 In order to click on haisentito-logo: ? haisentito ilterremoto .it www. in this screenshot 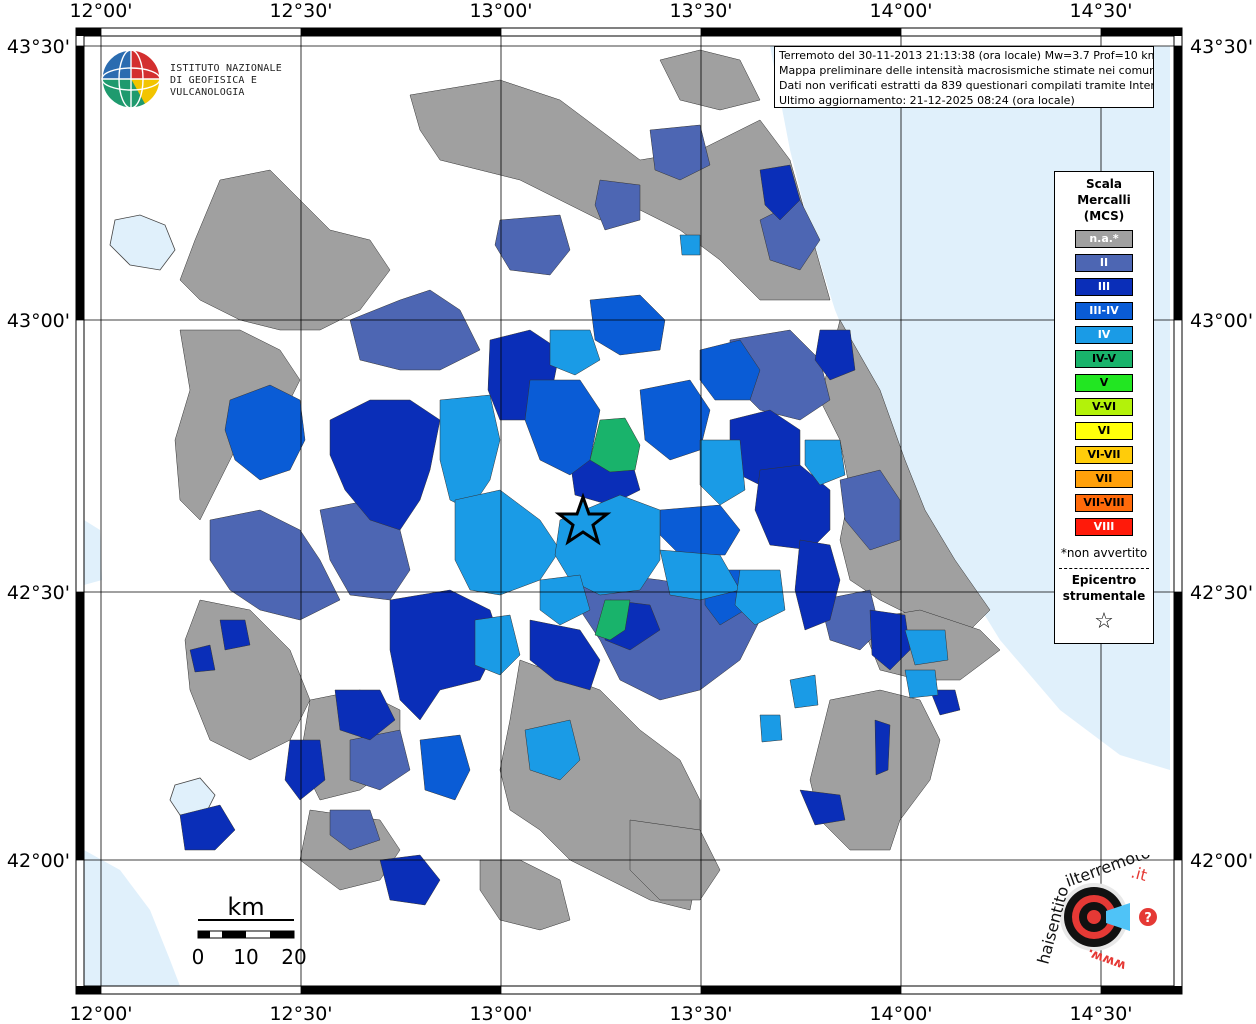, I will do `click(1100, 911)`.